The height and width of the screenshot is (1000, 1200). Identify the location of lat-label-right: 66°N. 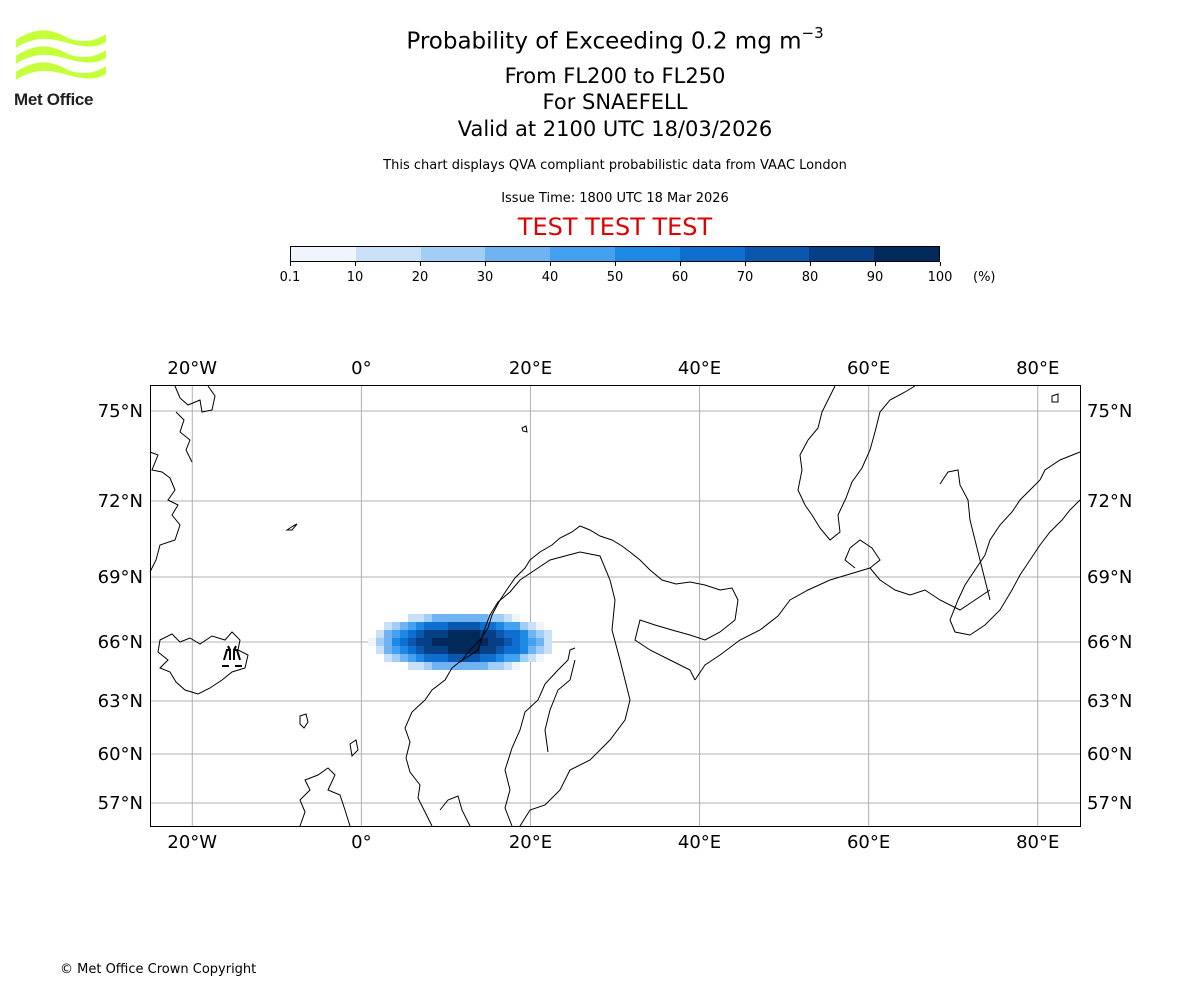
(1109, 642).